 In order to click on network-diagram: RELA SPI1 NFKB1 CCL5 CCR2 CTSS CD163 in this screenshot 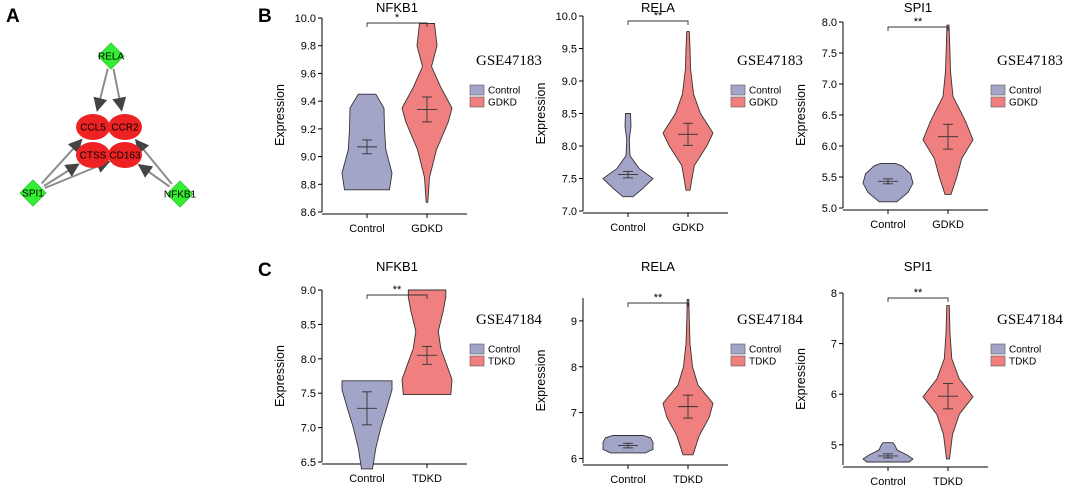, I will do `click(108, 125)`.